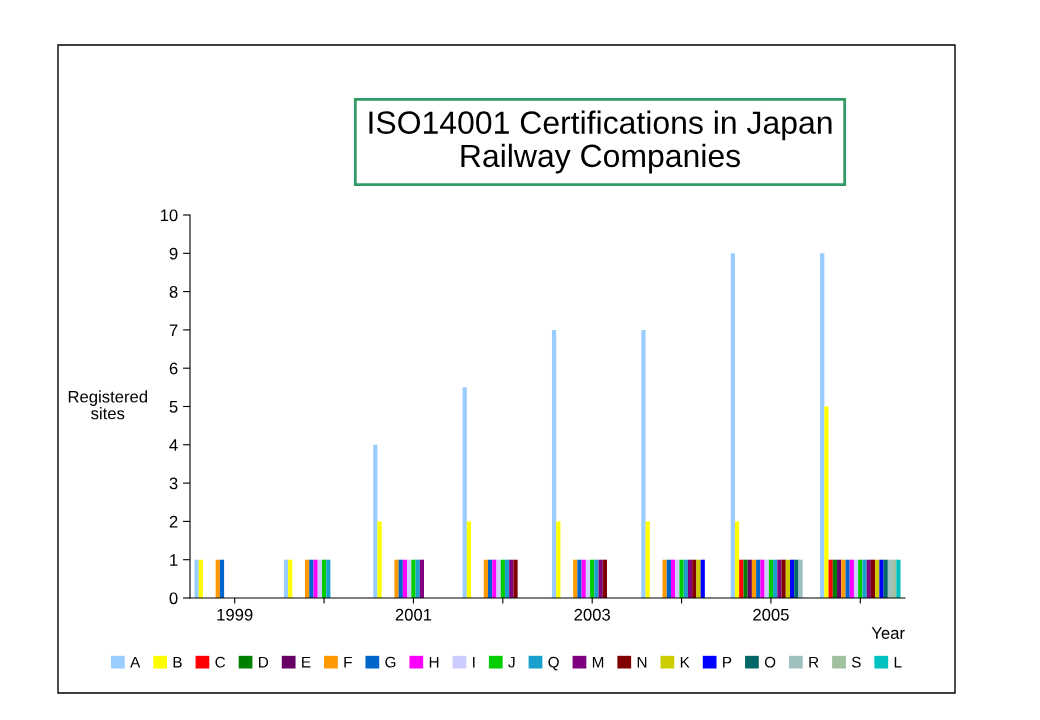 Image resolution: width=1040 pixels, height=720 pixels. Describe the element at coordinates (727, 662) in the screenshot. I see `legend-label: P` at that location.